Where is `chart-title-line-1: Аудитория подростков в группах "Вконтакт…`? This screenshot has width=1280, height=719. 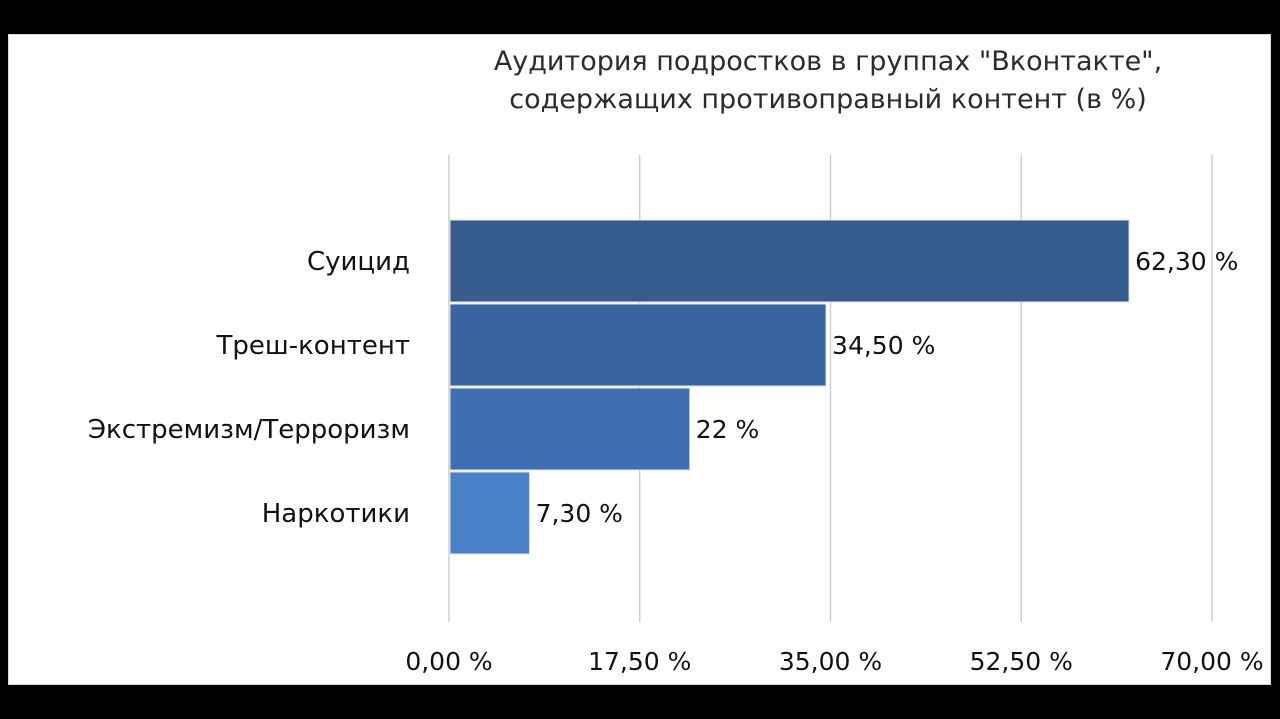 chart-title-line-1: Аудитория подростков в группах "Вконтакт… is located at coordinates (828, 61).